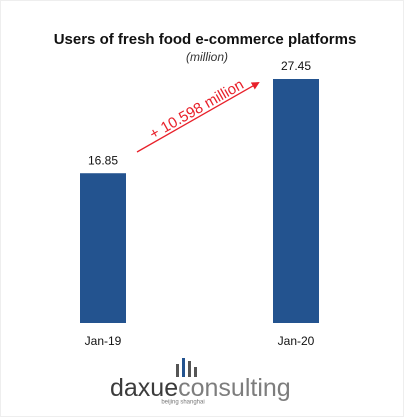  Describe the element at coordinates (207, 57) in the screenshot. I see `chart-subtitle: (million)` at that location.